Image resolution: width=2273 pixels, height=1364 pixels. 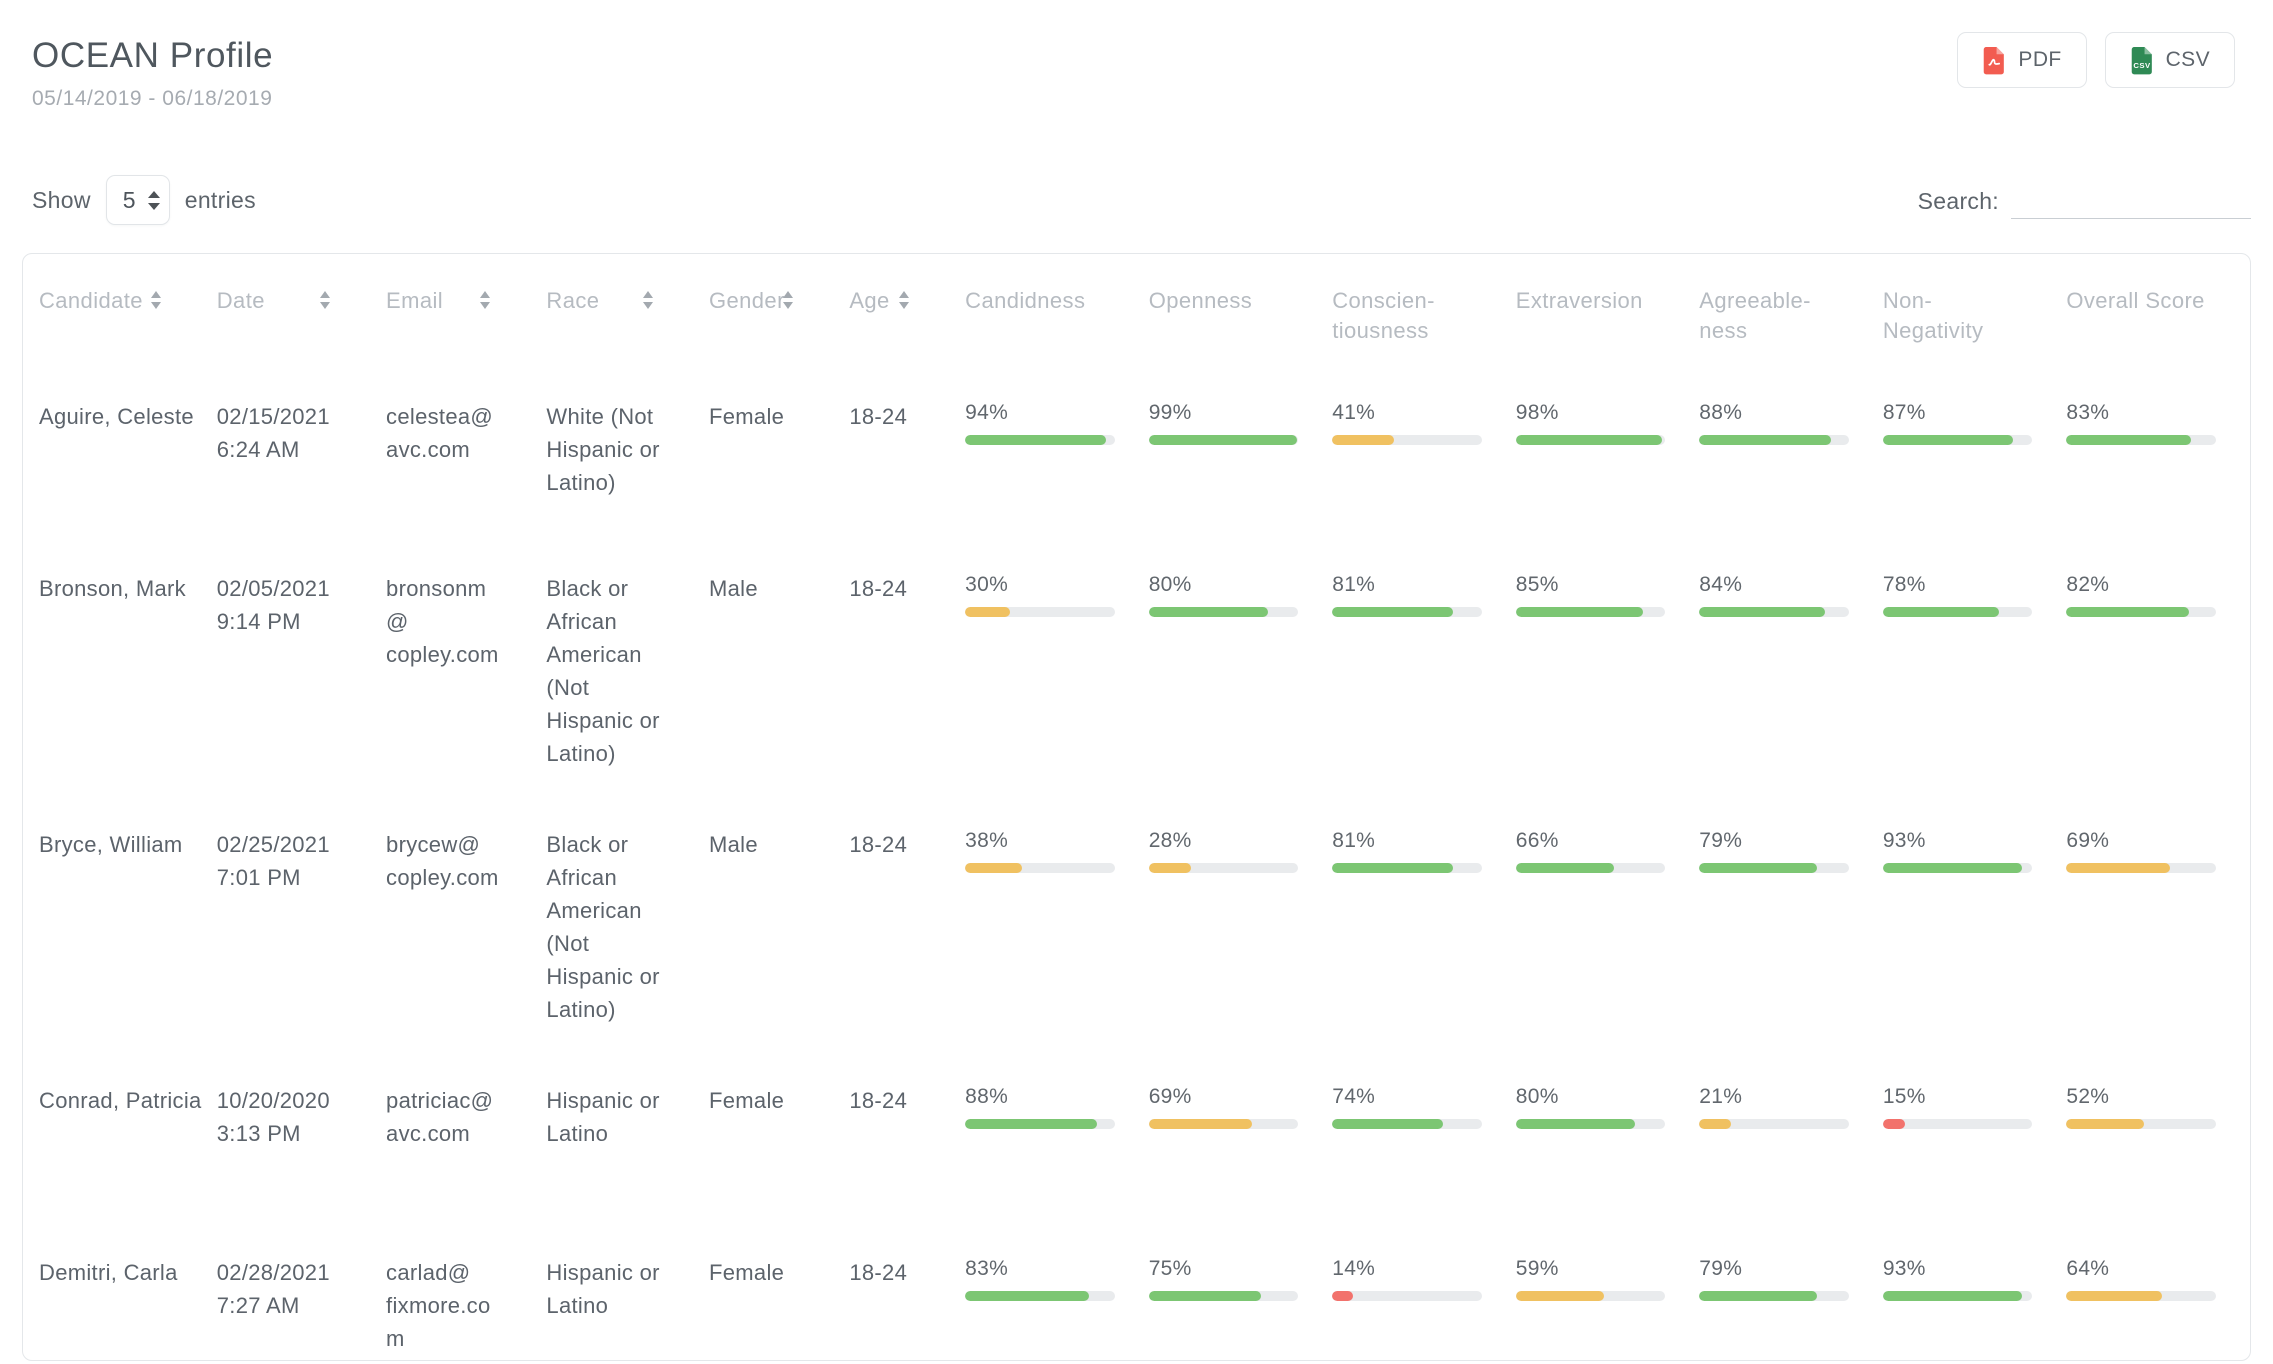 I want to click on candidate-cell: Bryce, William, so click(x=111, y=844).